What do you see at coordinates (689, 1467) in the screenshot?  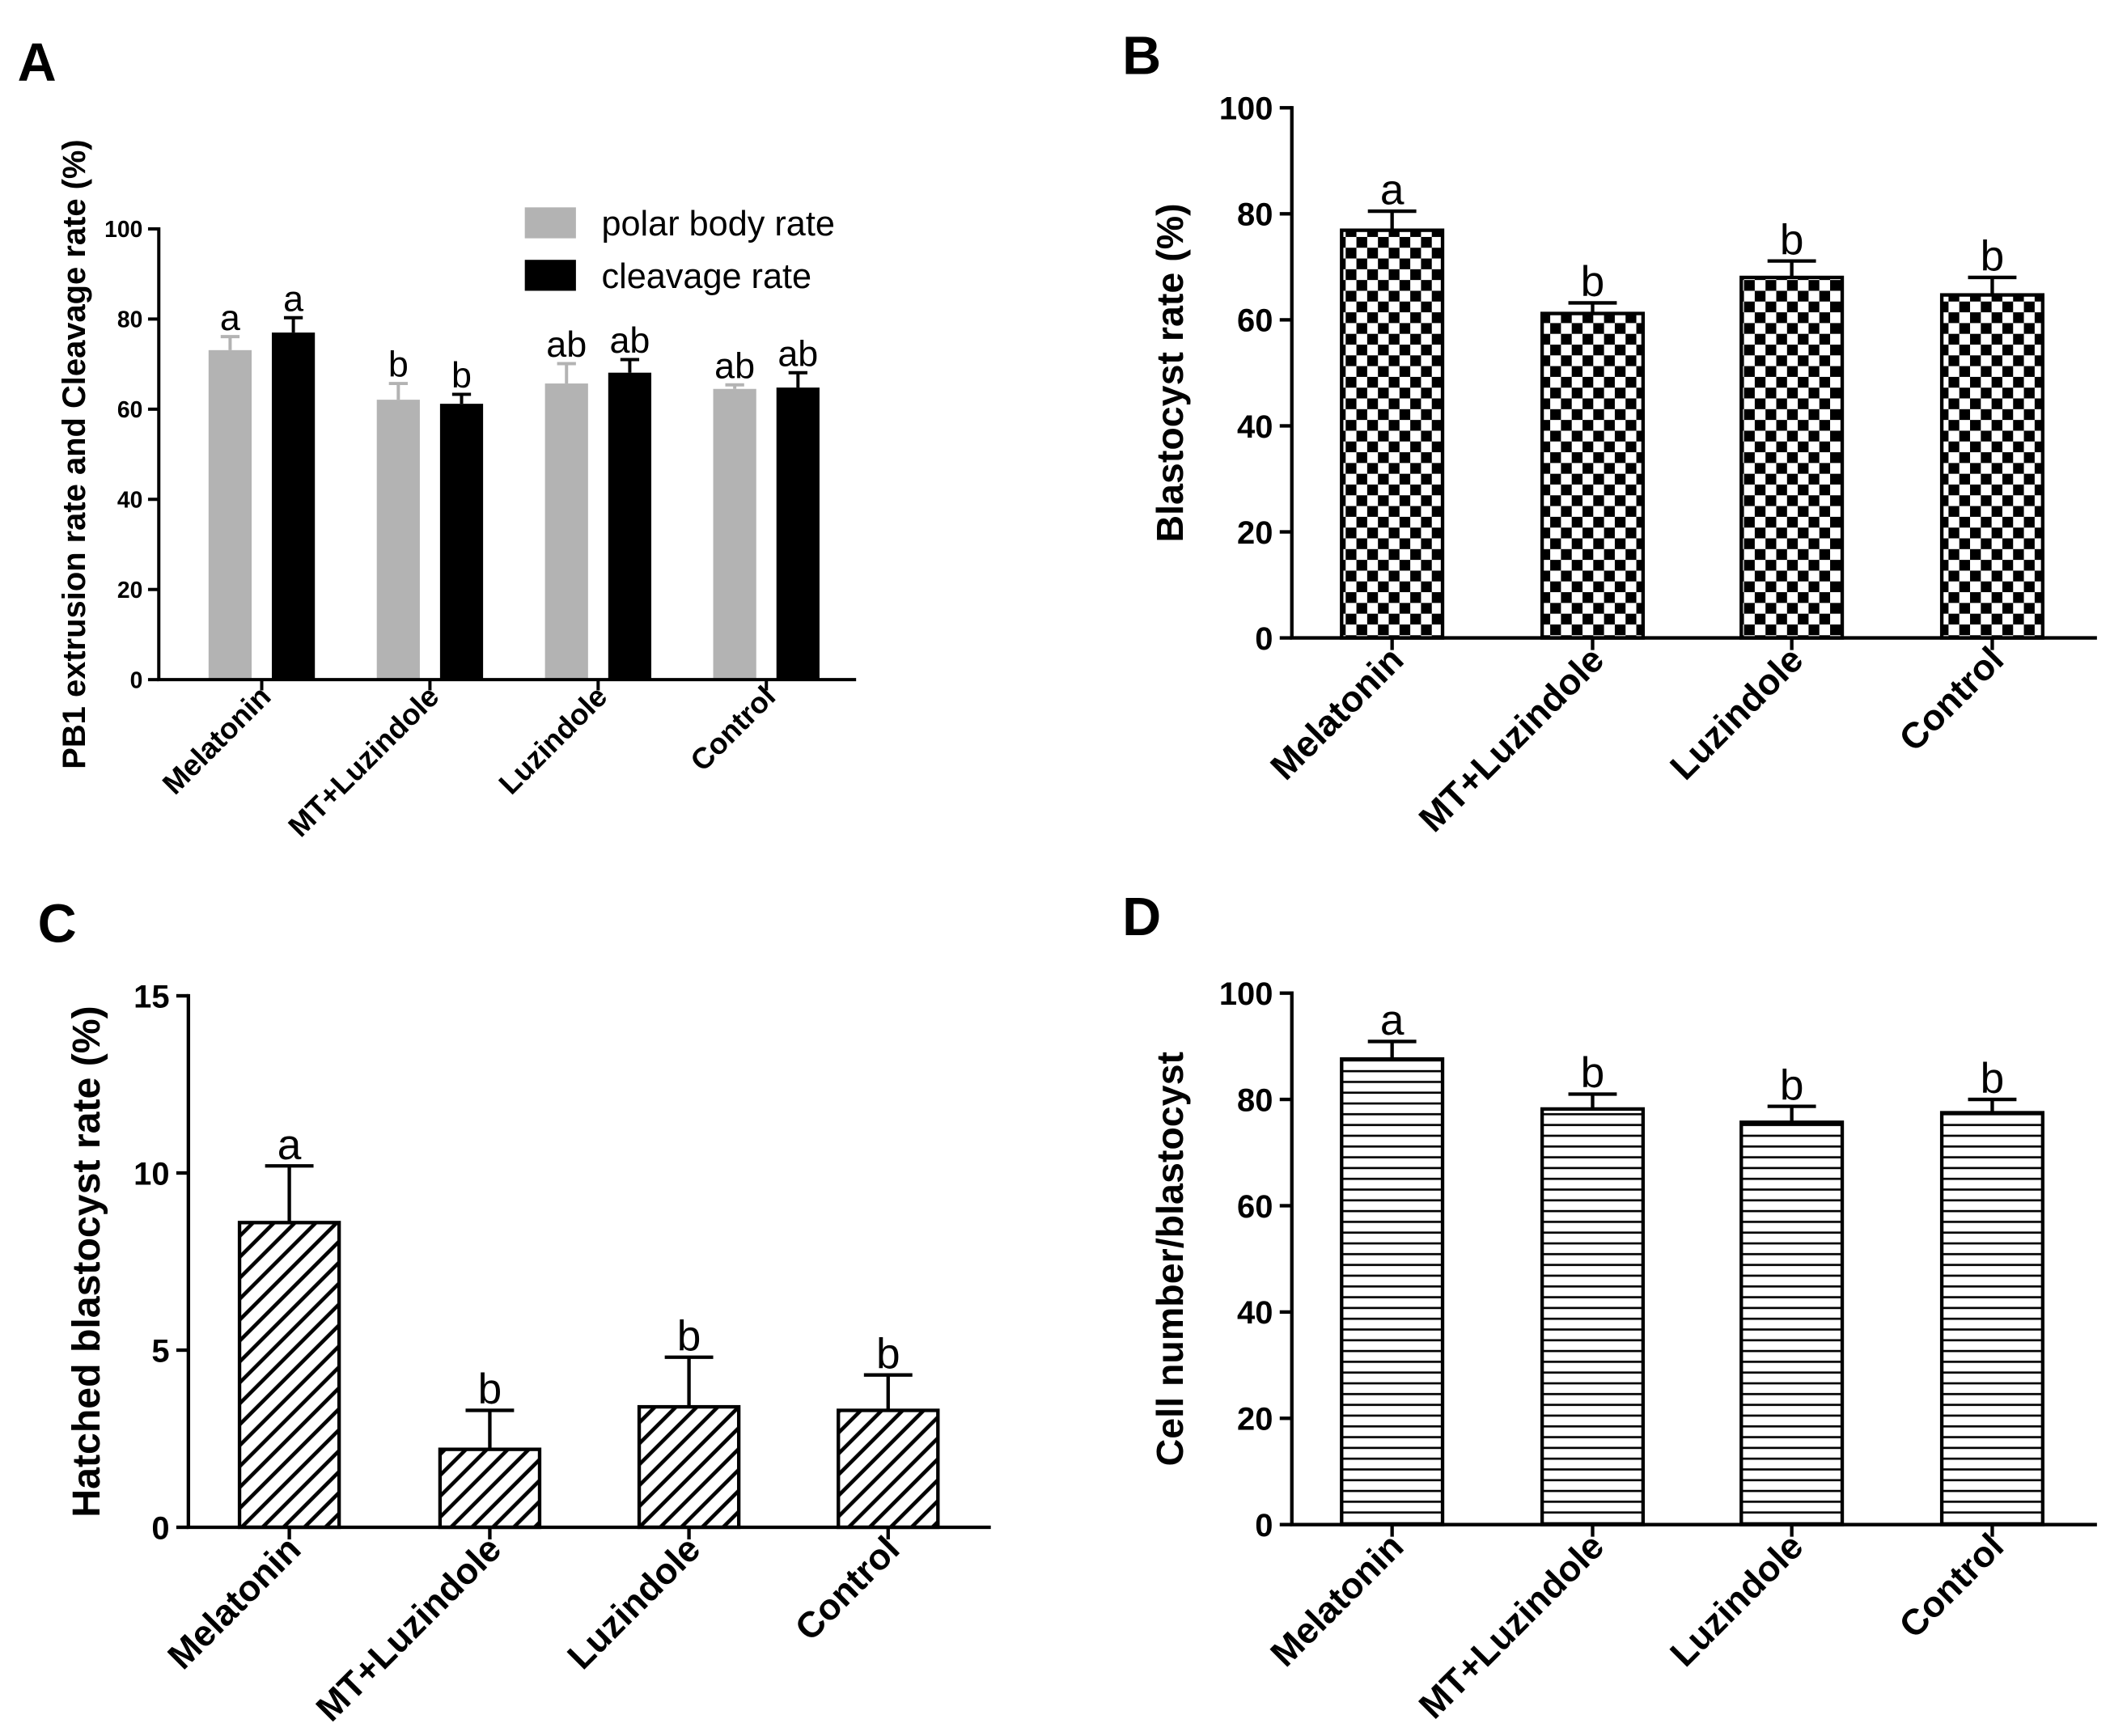 I see `panel-c-luzindole-bar` at bounding box center [689, 1467].